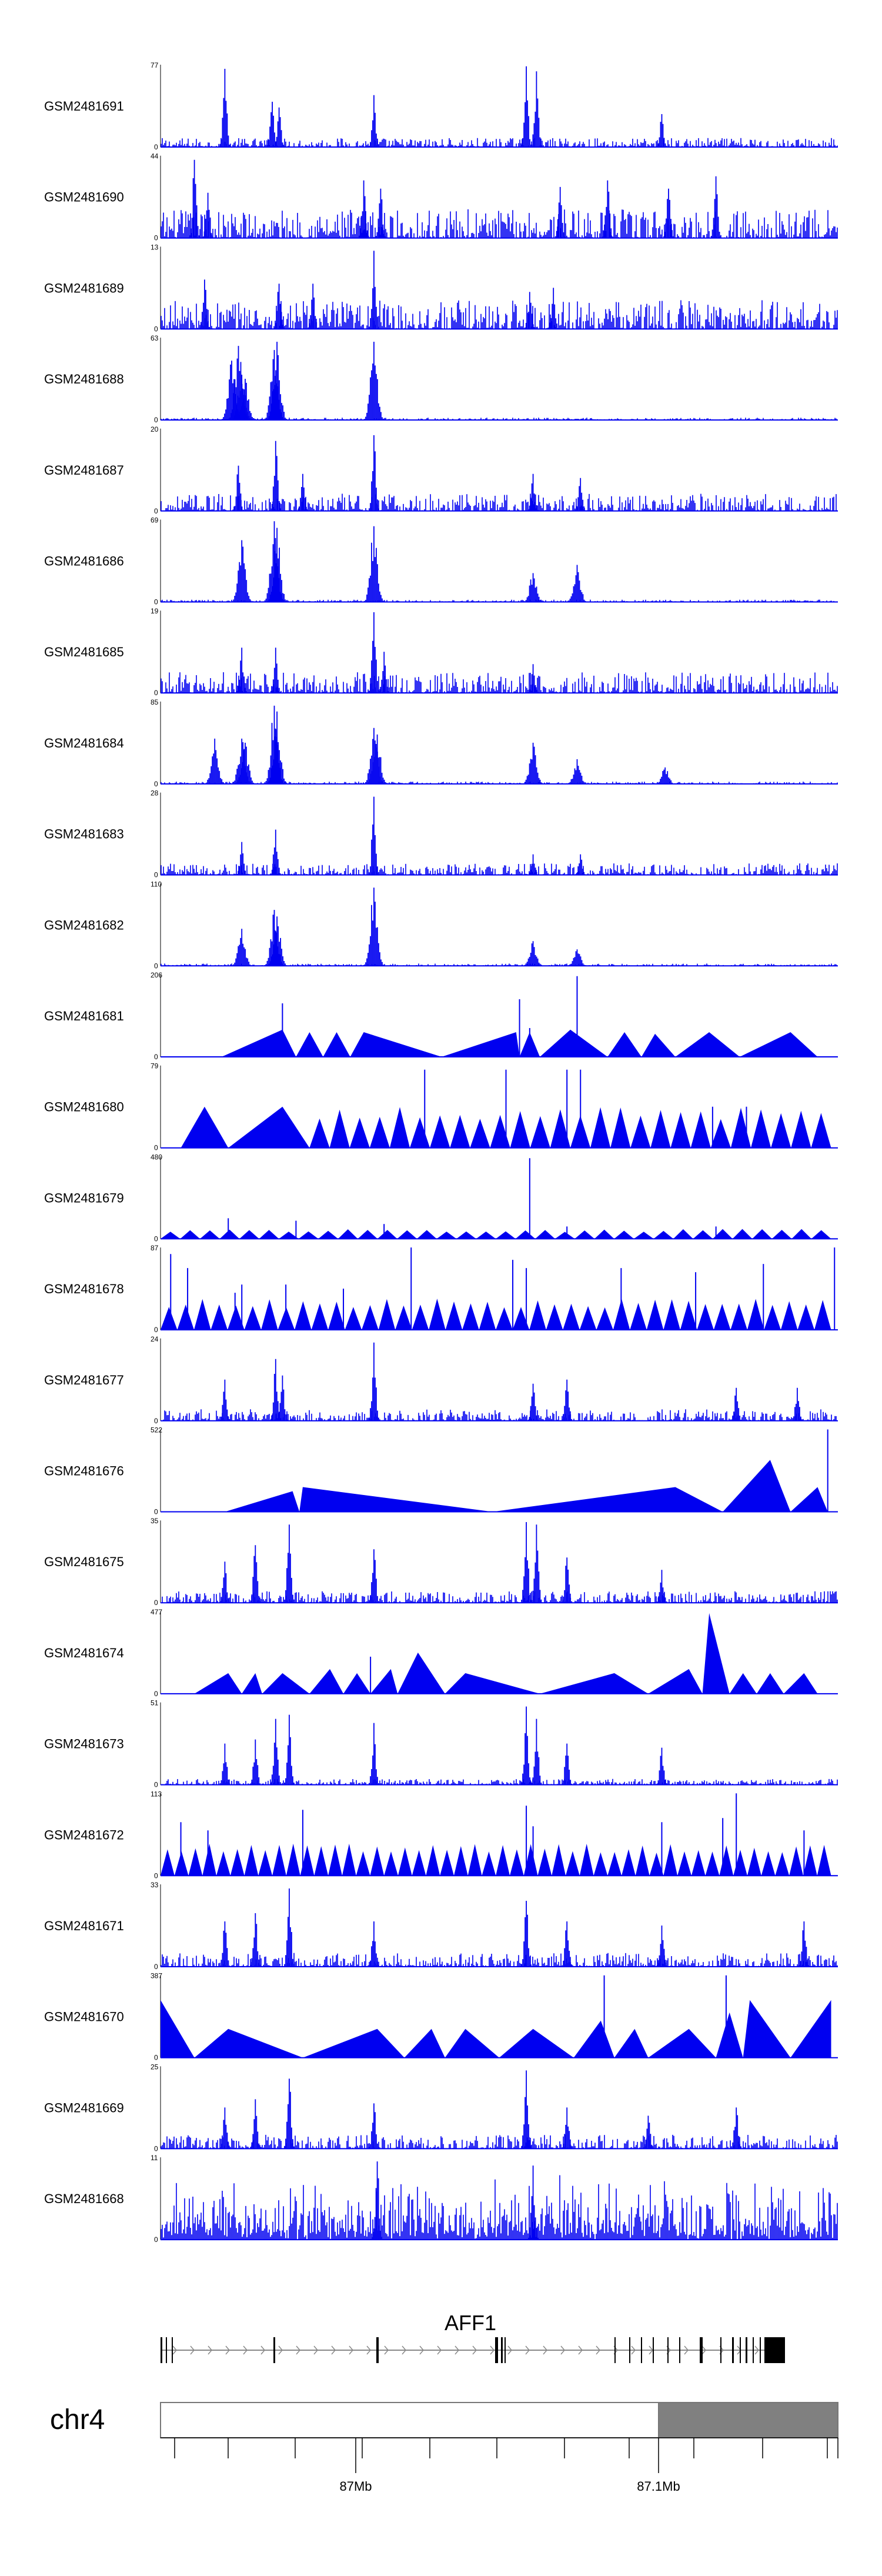 The width and height of the screenshot is (882, 2576). What do you see at coordinates (84, 561) in the screenshot?
I see `track-label: GSM2481686` at bounding box center [84, 561].